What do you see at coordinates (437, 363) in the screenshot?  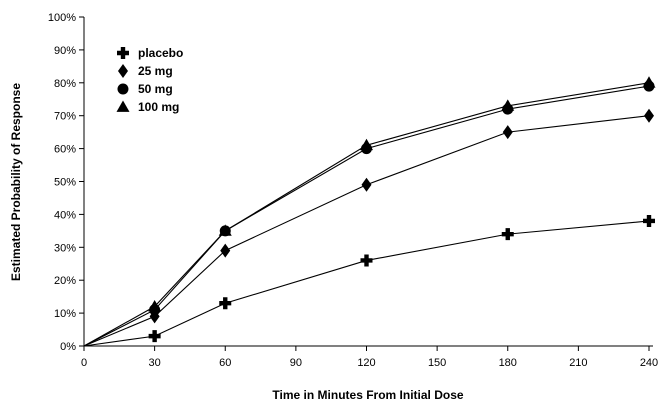 I see `x-tick-label: 150` at bounding box center [437, 363].